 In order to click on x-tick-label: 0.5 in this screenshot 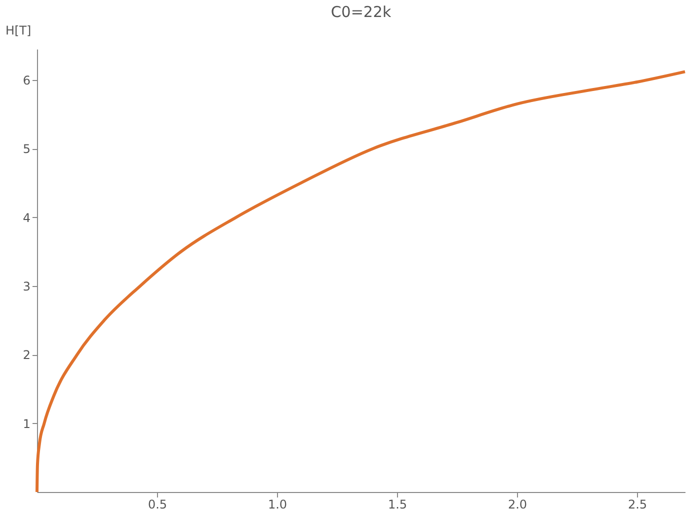, I will do `click(158, 505)`.